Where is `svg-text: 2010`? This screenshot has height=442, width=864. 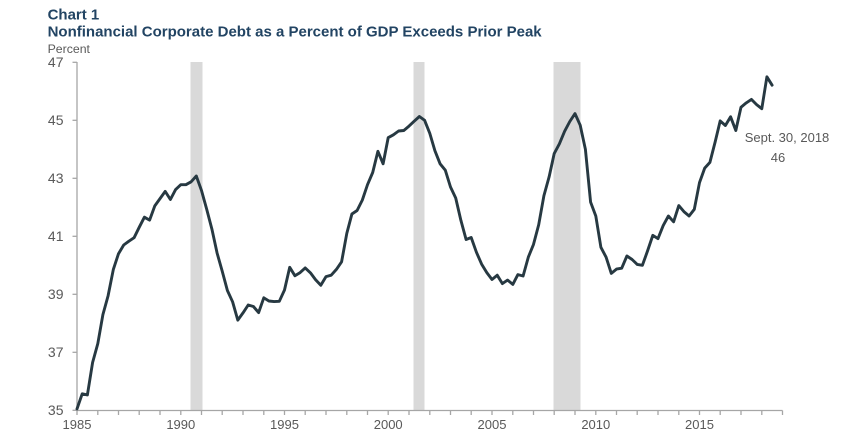
svg-text: 2010 is located at coordinates (595, 424).